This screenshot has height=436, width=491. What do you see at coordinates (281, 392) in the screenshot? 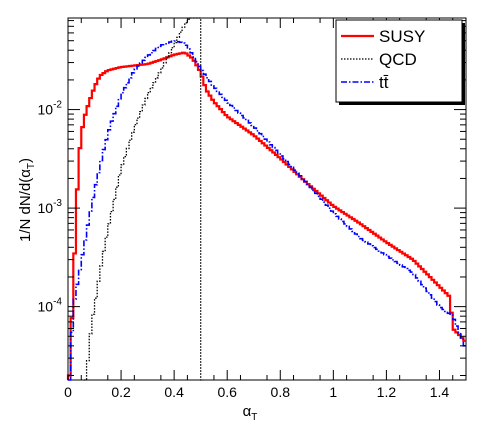
I see `x-tick-label: 0.8` at bounding box center [281, 392].